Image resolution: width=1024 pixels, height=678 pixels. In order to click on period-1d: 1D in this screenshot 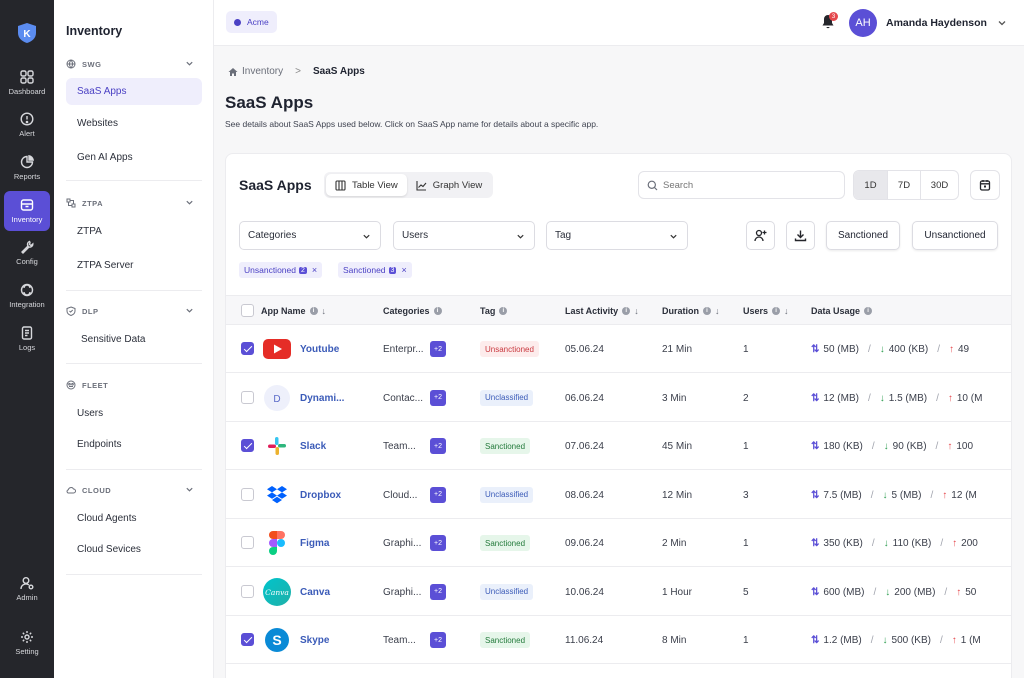, I will do `click(870, 185)`.